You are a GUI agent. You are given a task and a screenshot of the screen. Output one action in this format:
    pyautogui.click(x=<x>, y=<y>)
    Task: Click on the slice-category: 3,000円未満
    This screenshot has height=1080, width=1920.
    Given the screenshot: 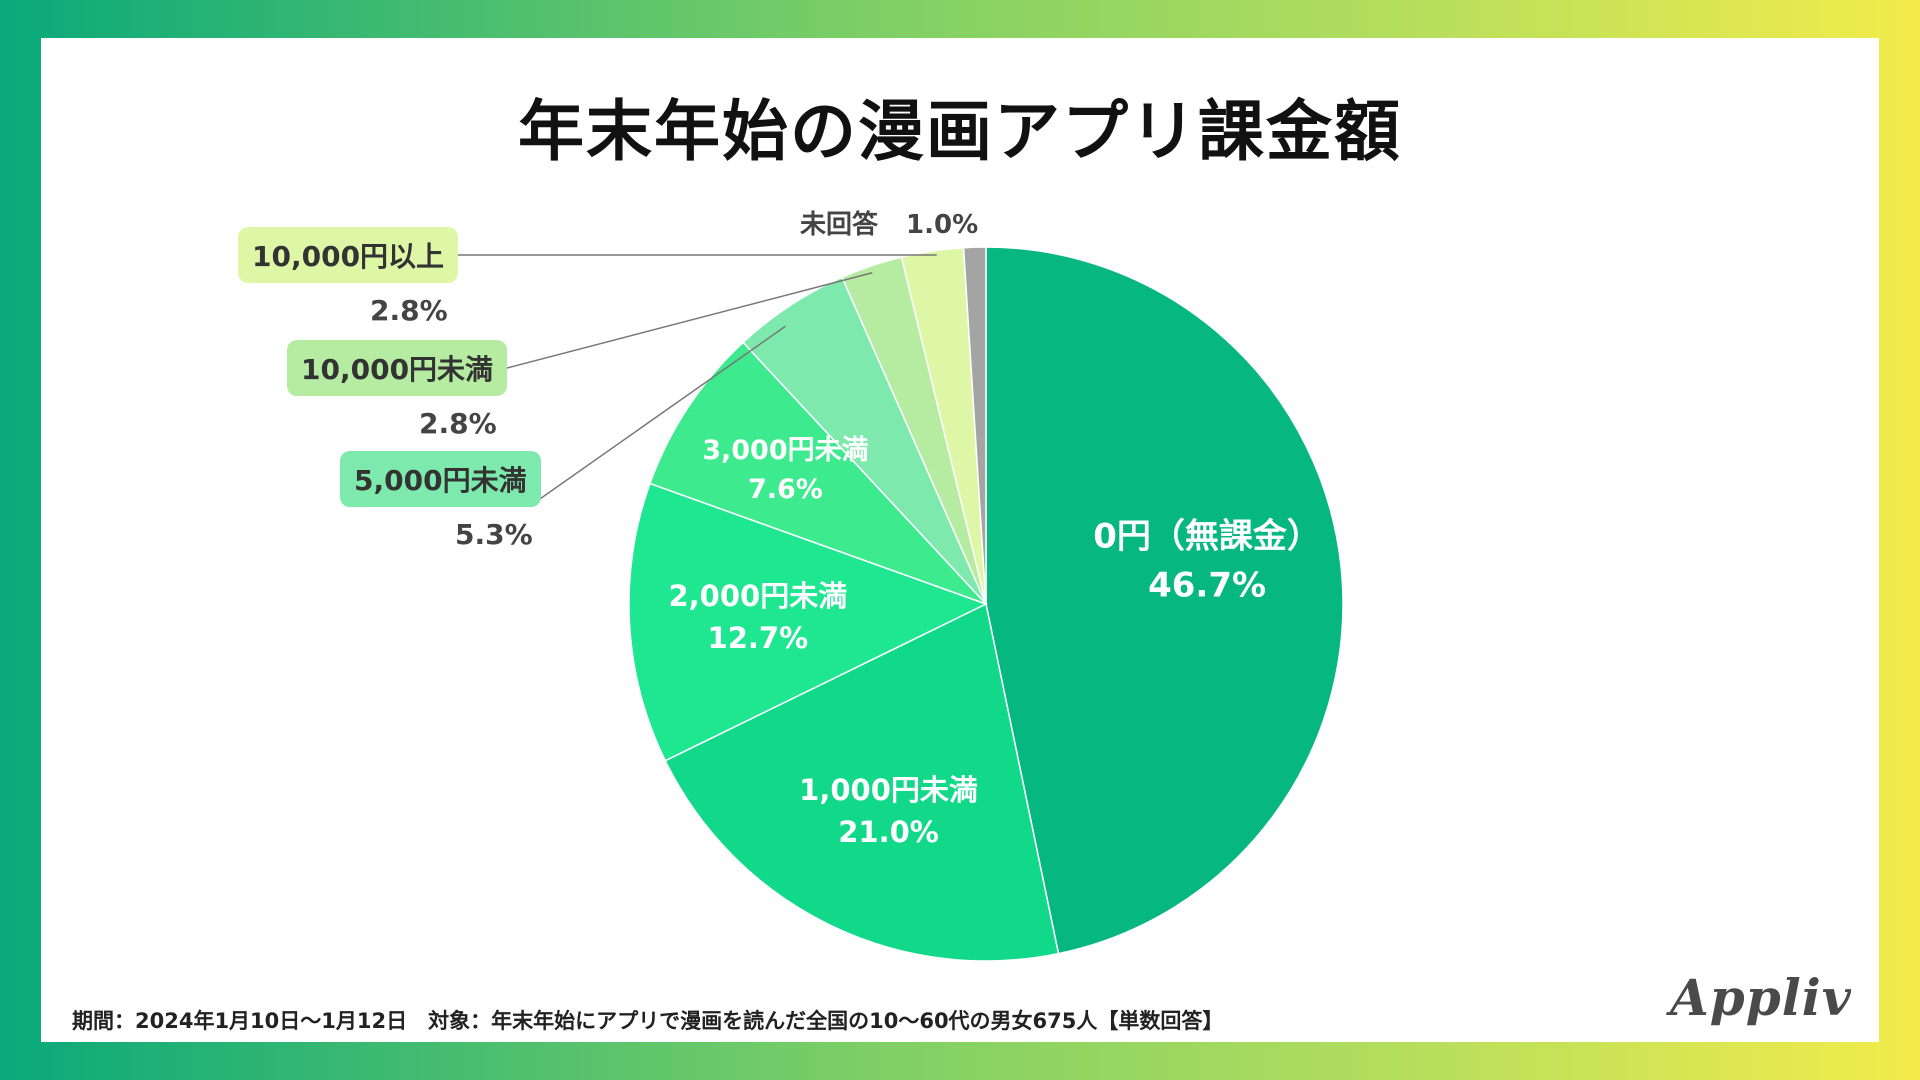 What is the action you would take?
    pyautogui.click(x=785, y=451)
    